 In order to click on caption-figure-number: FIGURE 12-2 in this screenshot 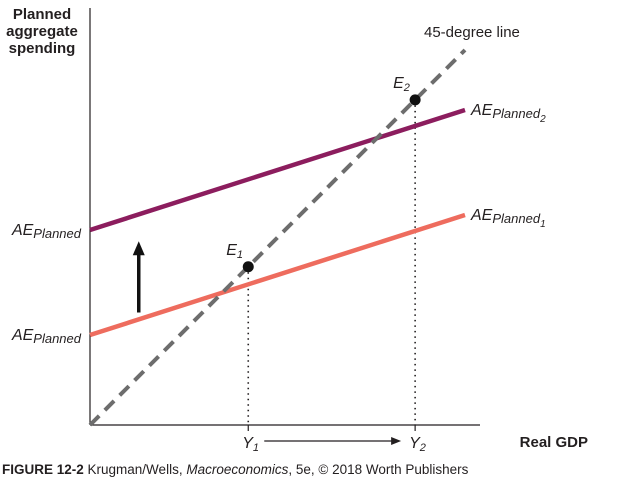, I will do `click(43, 469)`.